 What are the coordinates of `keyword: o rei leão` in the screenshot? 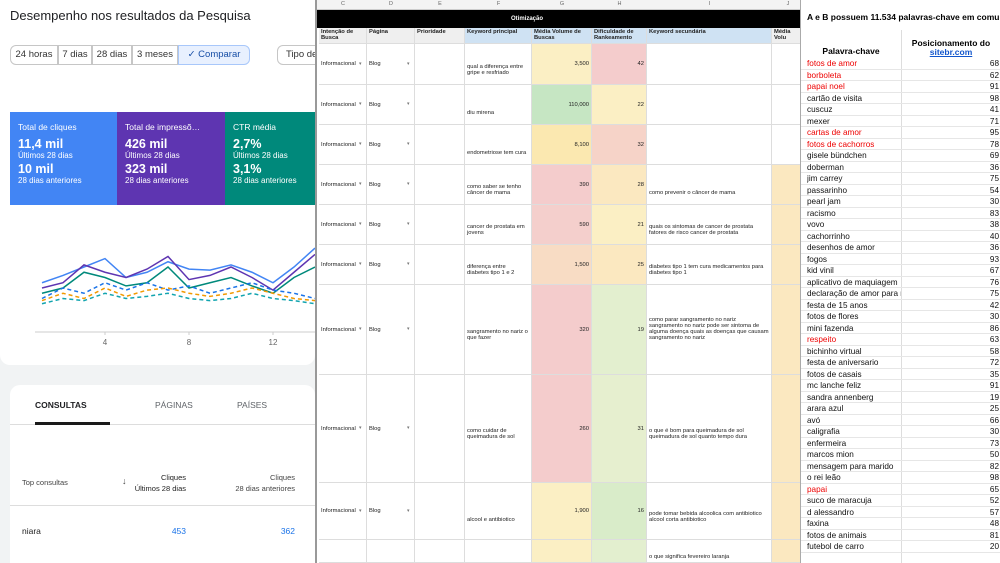 It's located at (824, 477).